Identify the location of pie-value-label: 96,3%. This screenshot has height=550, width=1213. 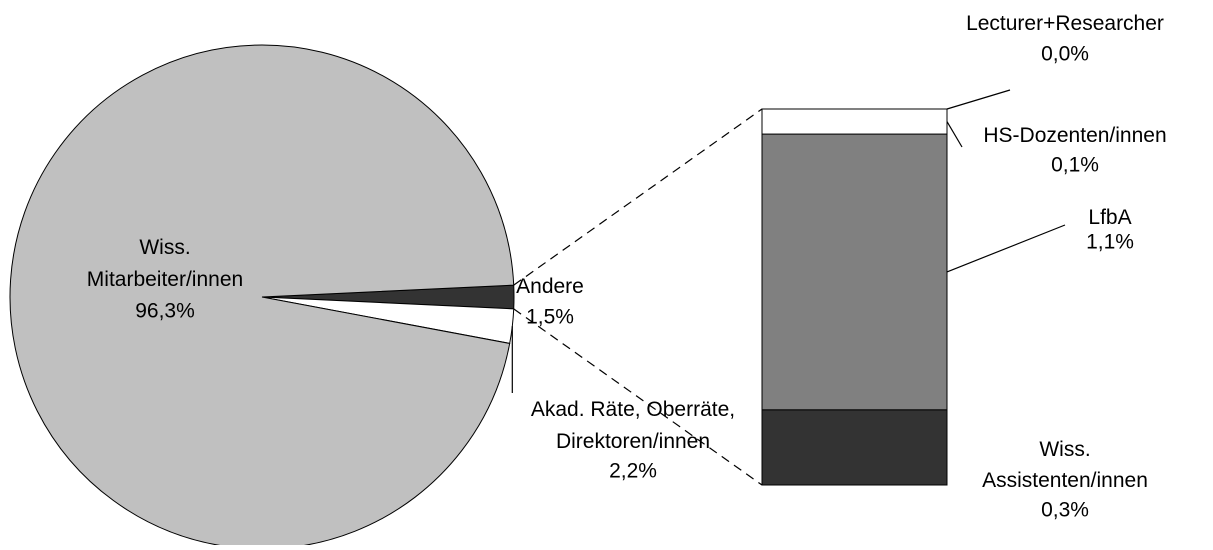
(165, 311).